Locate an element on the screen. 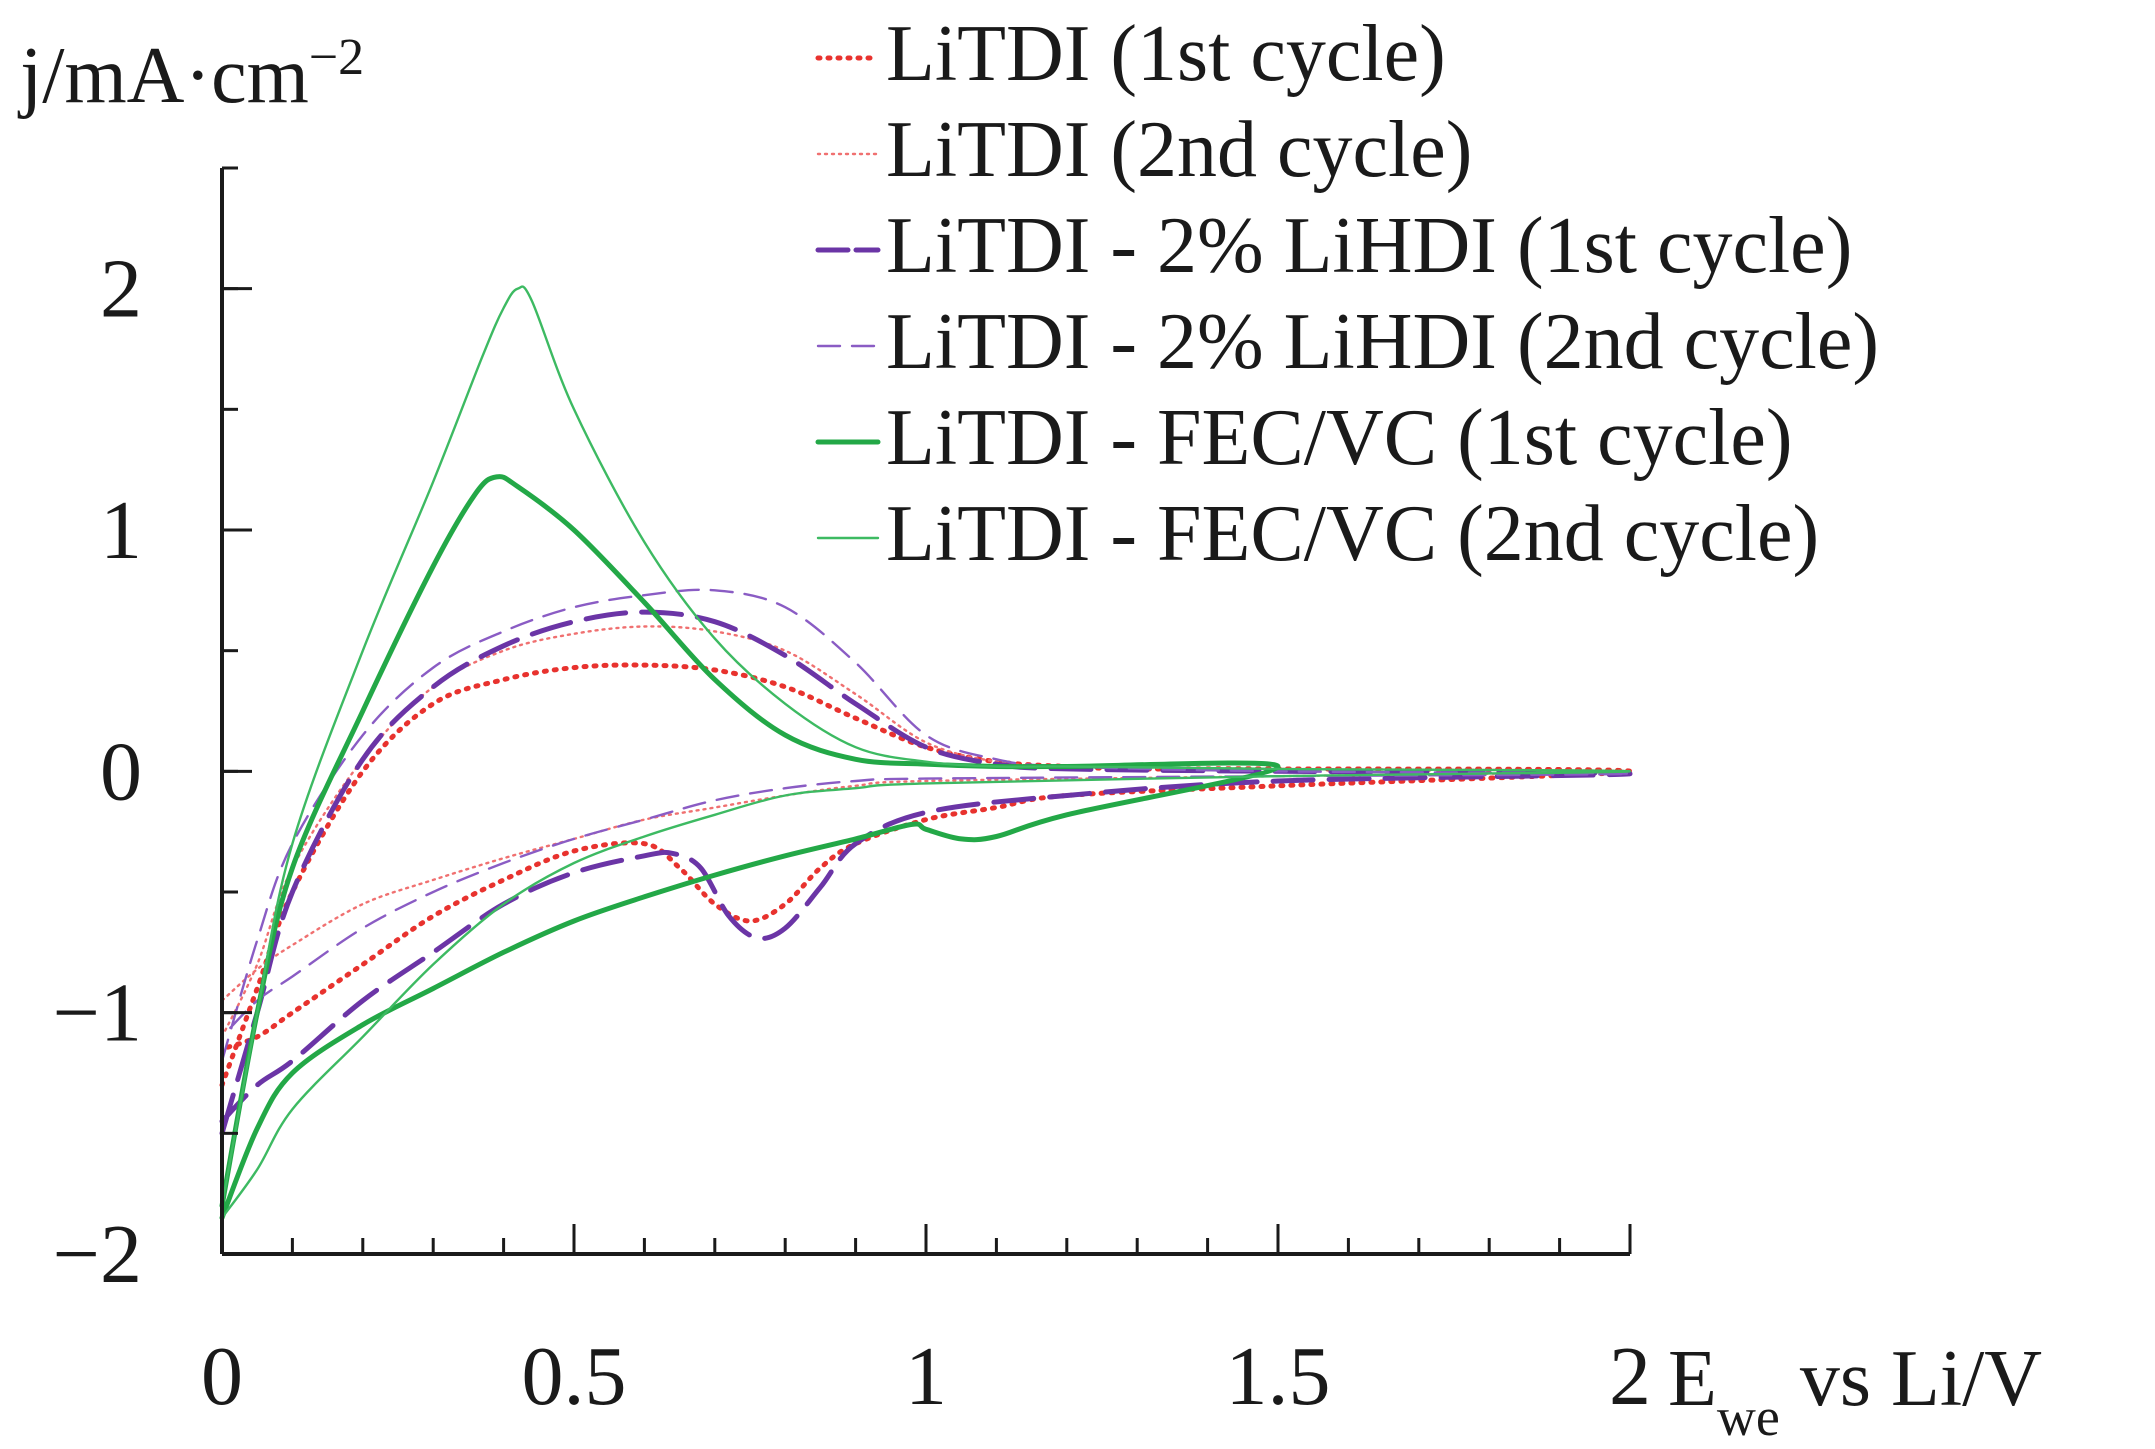 The width and height of the screenshot is (2155, 1449). x-tick-label: 1 is located at coordinates (926, 1376).